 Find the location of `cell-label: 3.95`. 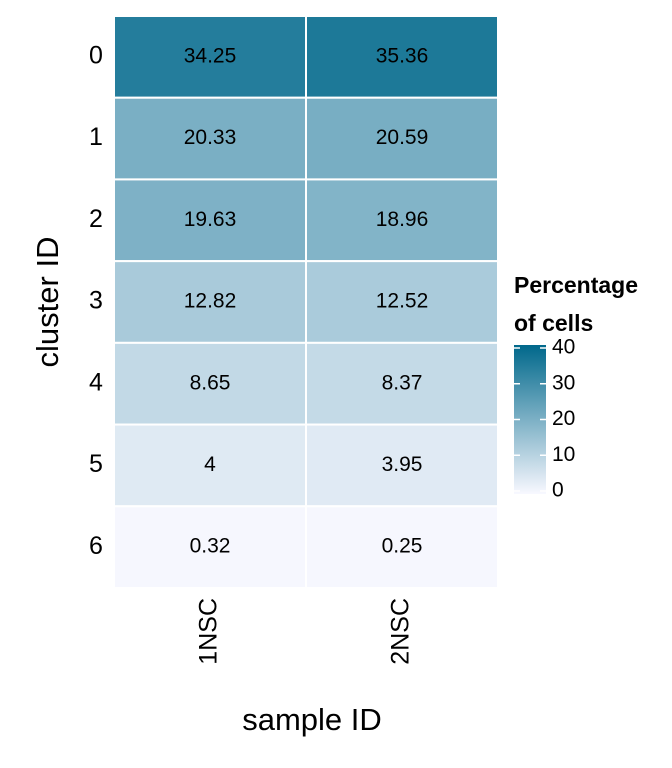

cell-label: 3.95 is located at coordinates (402, 464).